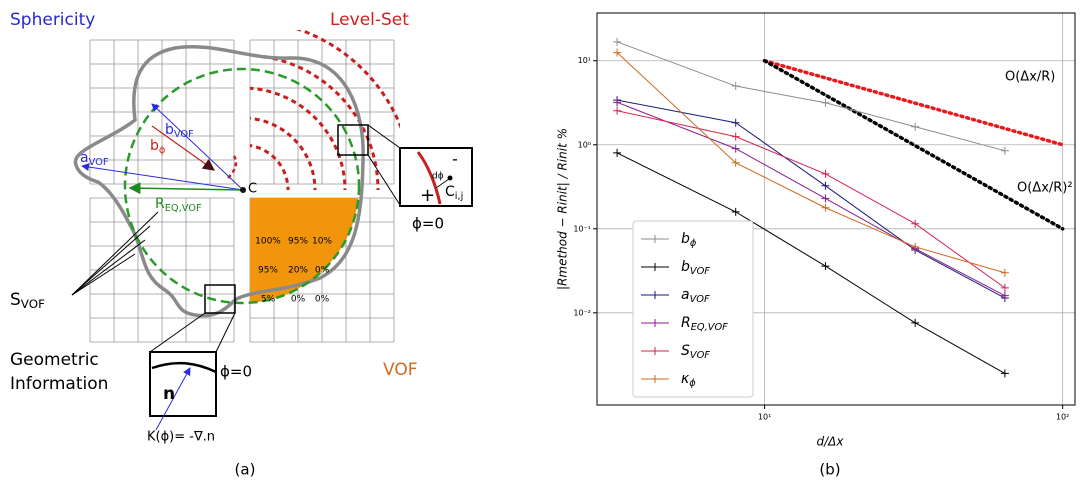 This screenshot has width=1081, height=485. What do you see at coordinates (184, 367) in the screenshot?
I see `zoom-interface` at bounding box center [184, 367].